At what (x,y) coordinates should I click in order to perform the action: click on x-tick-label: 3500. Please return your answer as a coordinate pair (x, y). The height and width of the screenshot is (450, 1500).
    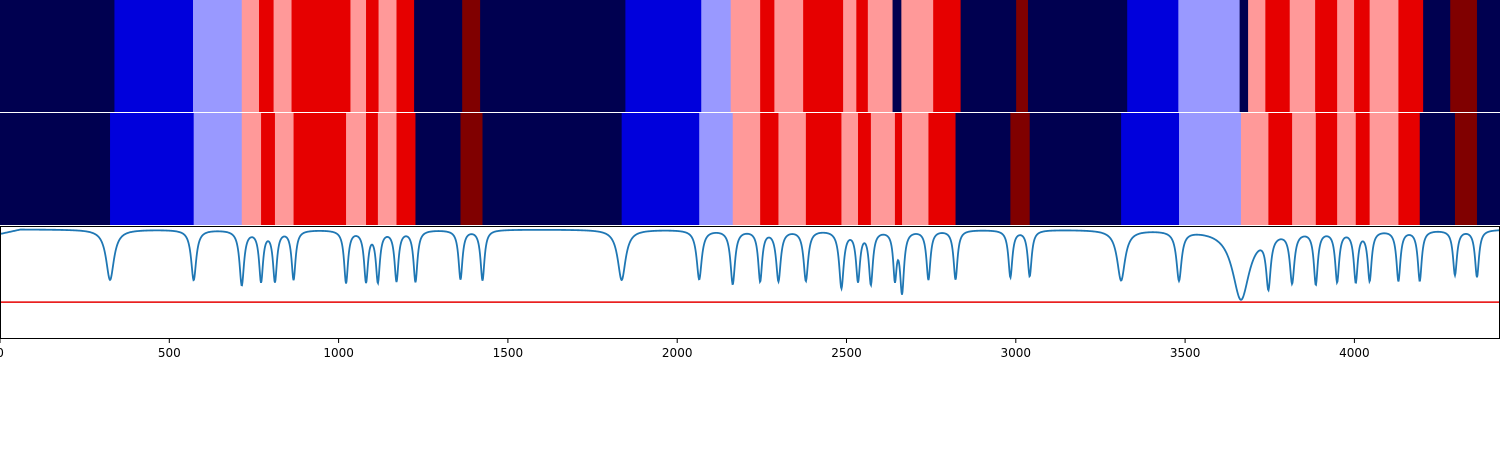
    Looking at the image, I should click on (1185, 353).